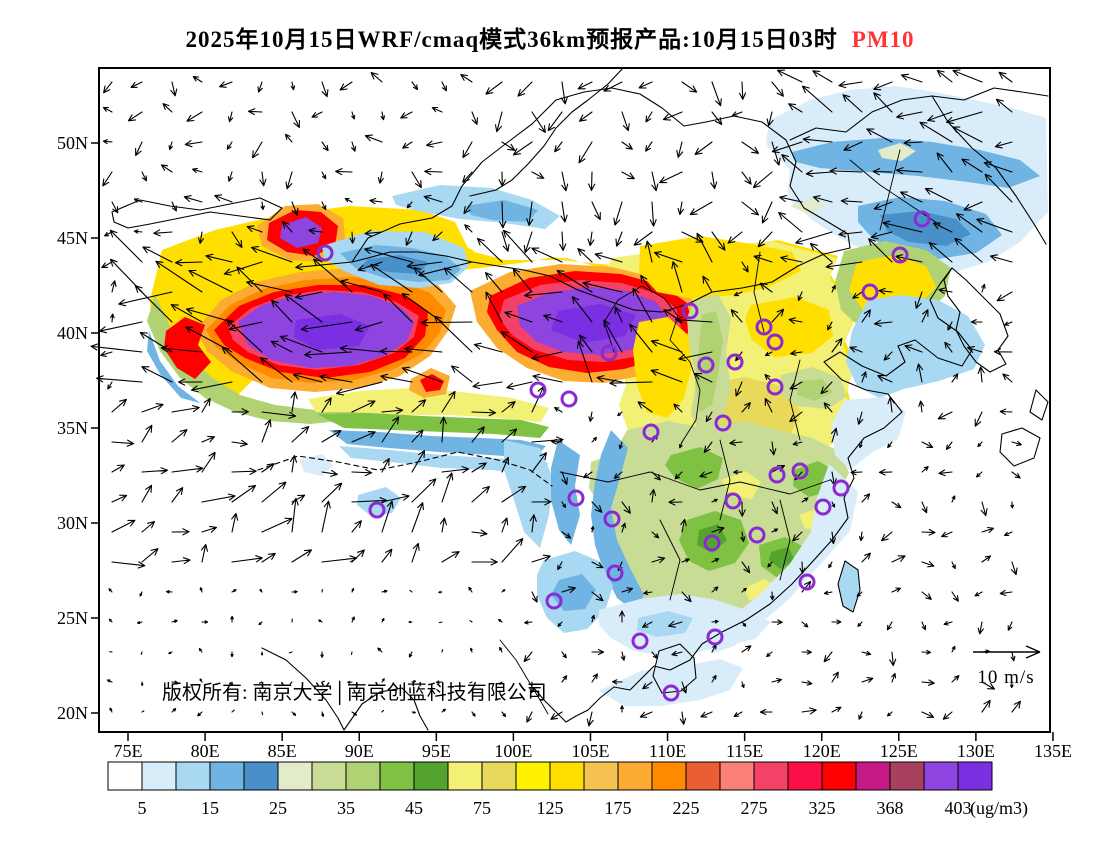  Describe the element at coordinates (436, 751) in the screenshot. I see `lon-tick-label: 95E` at that location.